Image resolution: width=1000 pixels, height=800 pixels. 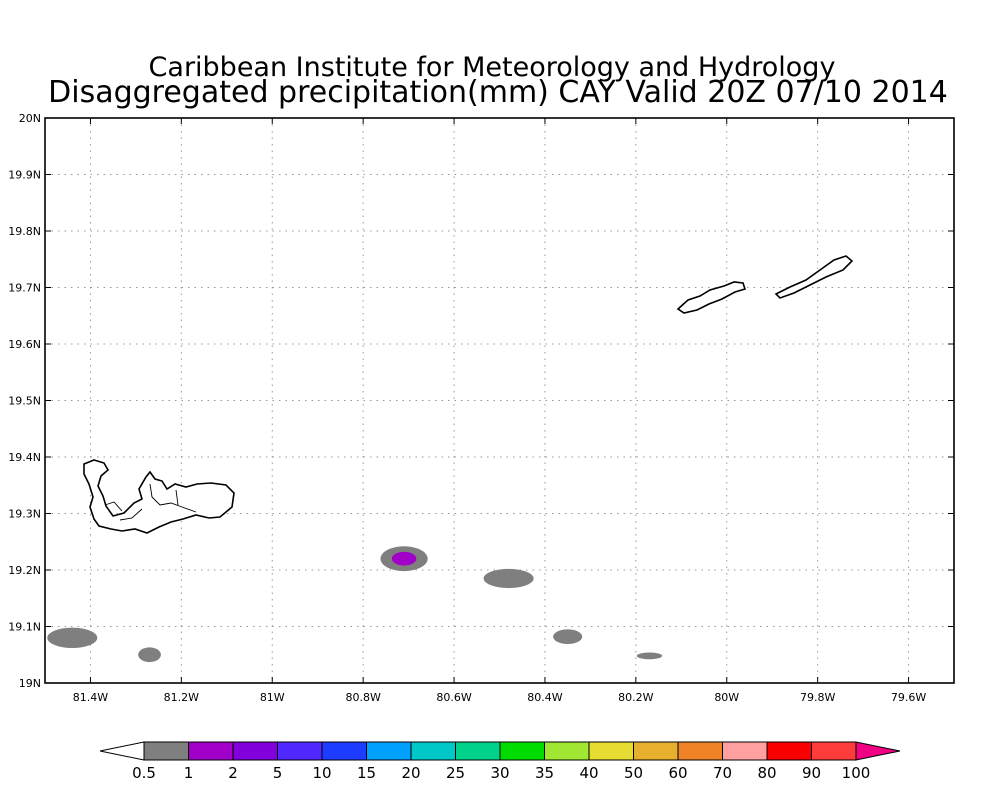 I want to click on cayman-brac-island, so click(x=814, y=277).